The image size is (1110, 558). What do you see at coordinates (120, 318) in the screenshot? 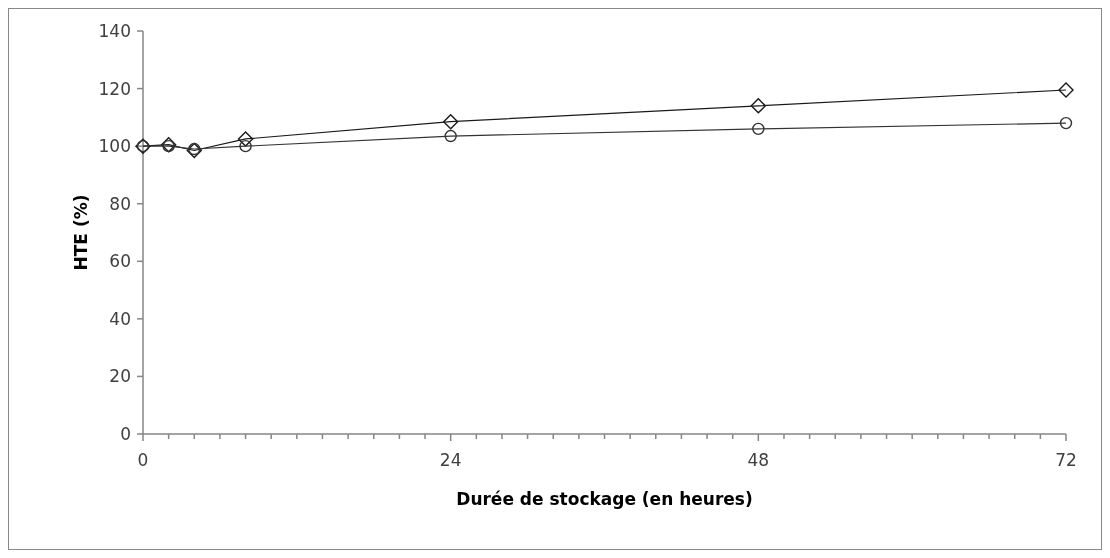
I see `y-tick-label: 40` at bounding box center [120, 318].